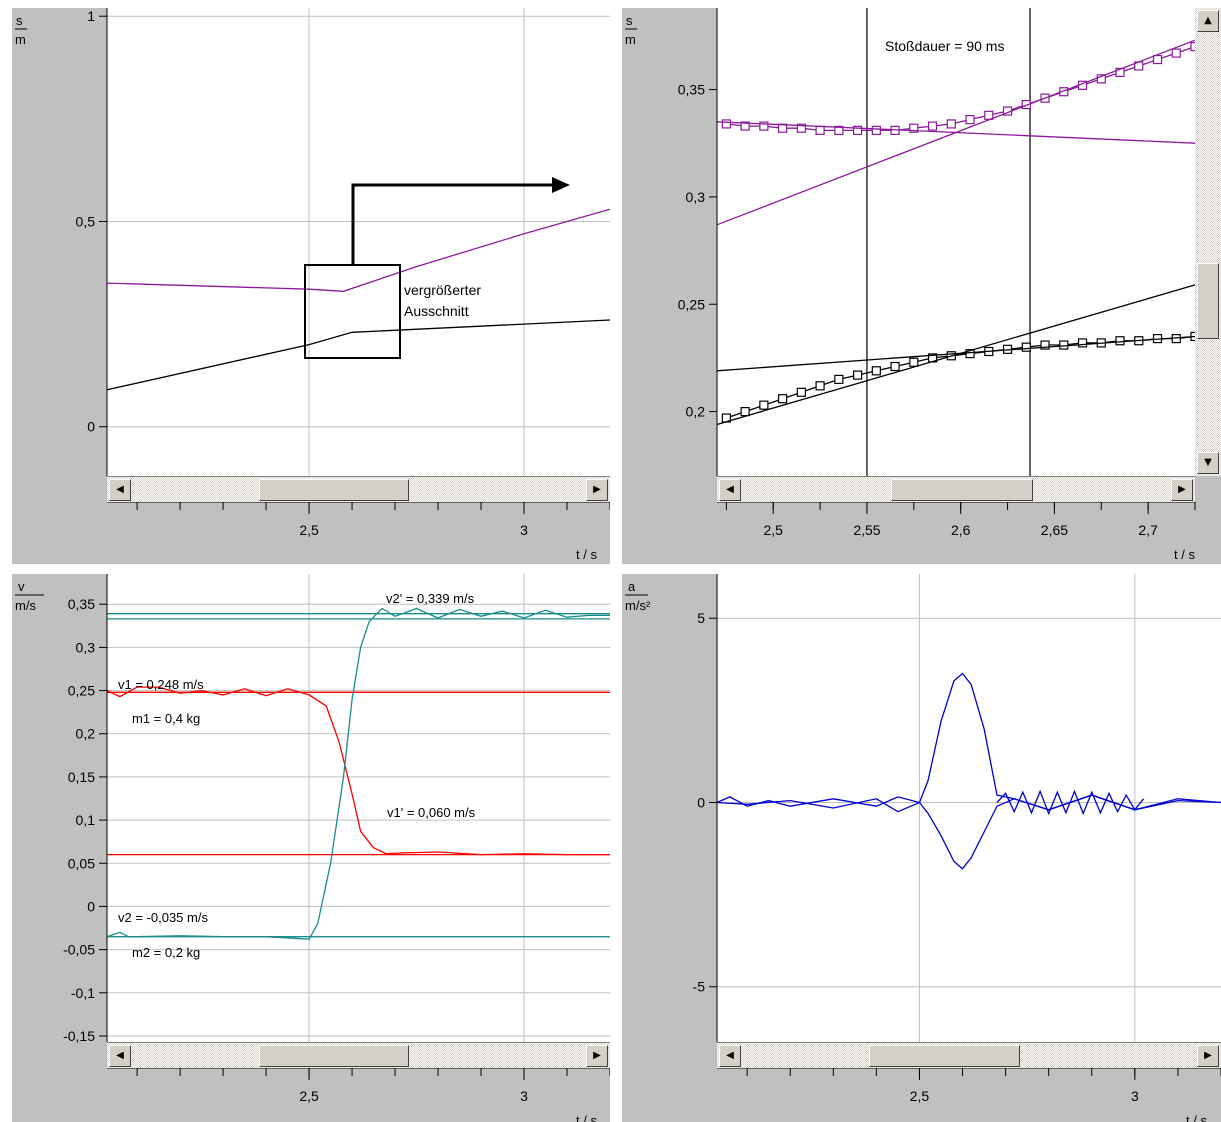  Describe the element at coordinates (358, 771) in the screenshot. I see `series-line-red` at that location.